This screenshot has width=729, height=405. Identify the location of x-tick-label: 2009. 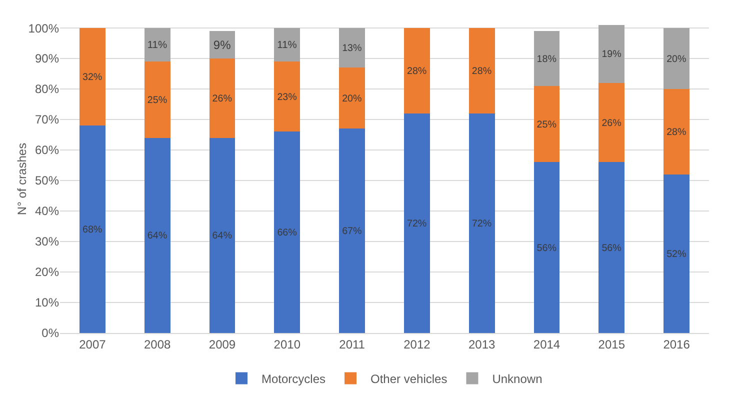
(222, 344).